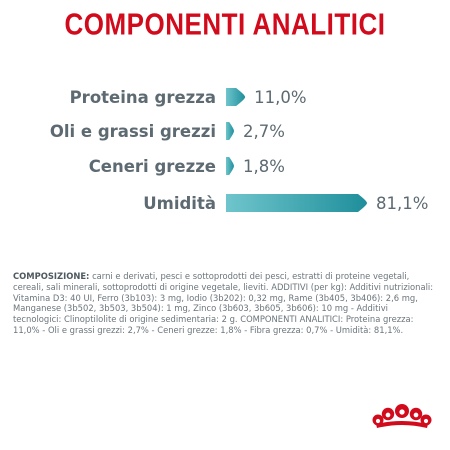 Image resolution: width=450 pixels, height=450 pixels. What do you see at coordinates (264, 166) in the screenshot?
I see `value-label: 1,8%` at bounding box center [264, 166].